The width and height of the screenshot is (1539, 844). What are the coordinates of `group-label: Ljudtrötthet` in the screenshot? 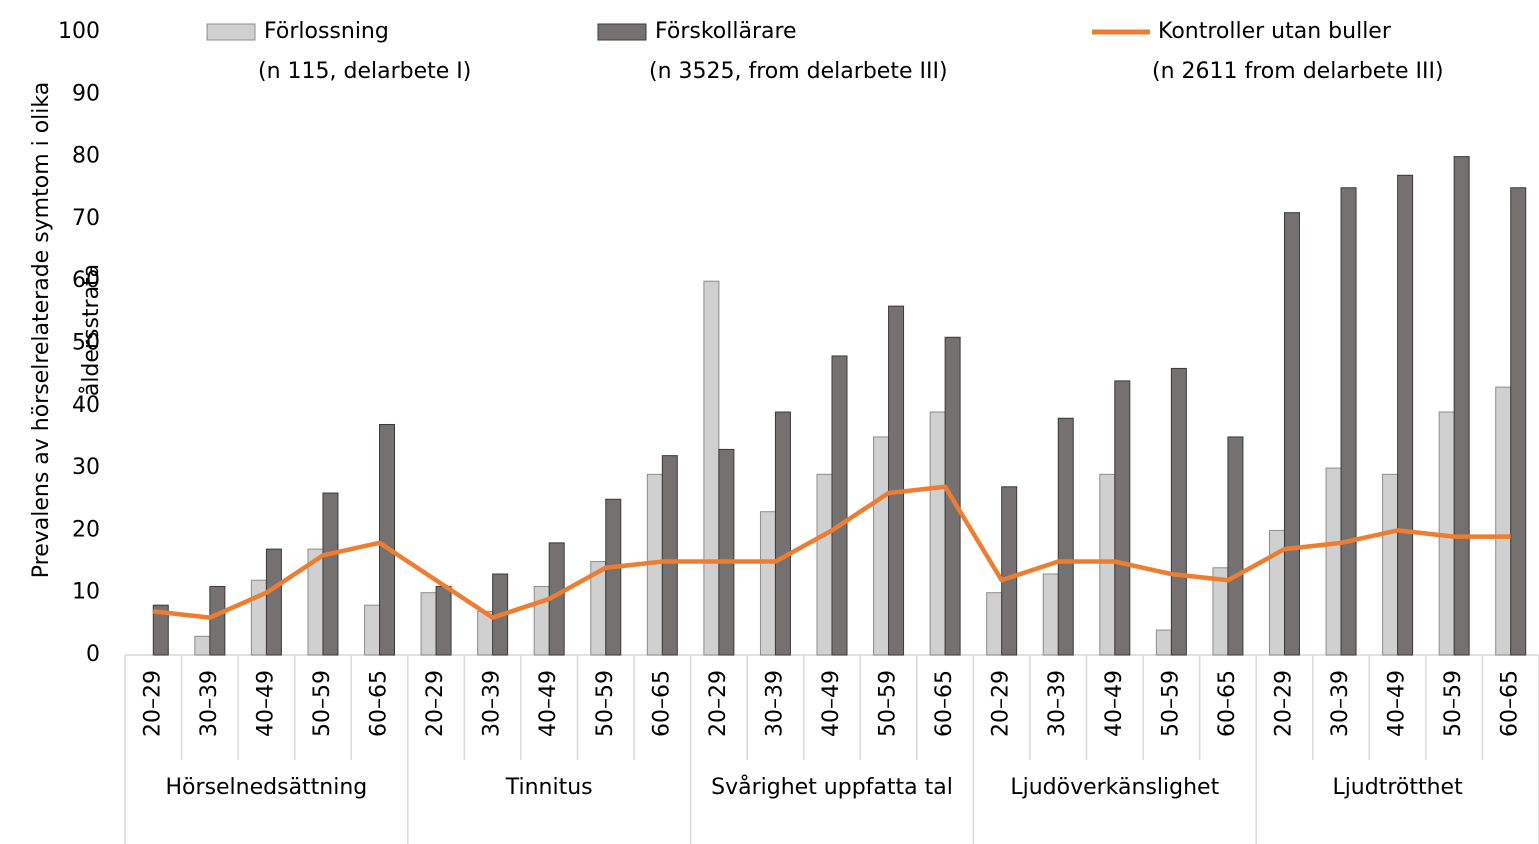 It's located at (1397, 787).